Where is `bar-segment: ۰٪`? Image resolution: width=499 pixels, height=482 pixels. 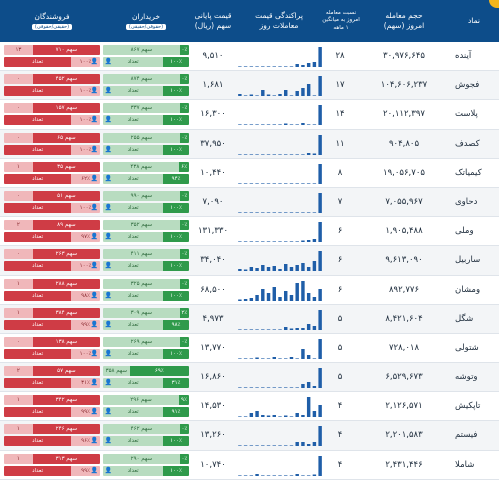
bar-segment: ۰٪ is located at coordinates (184, 341).